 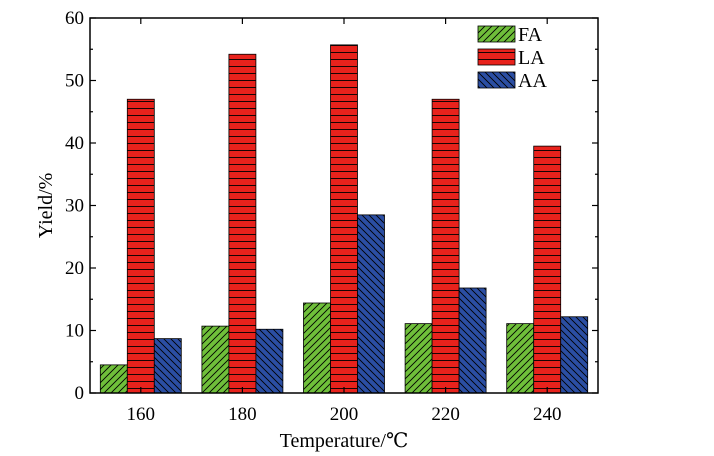 What do you see at coordinates (74, 268) in the screenshot?
I see `y-tick-label: 20` at bounding box center [74, 268].